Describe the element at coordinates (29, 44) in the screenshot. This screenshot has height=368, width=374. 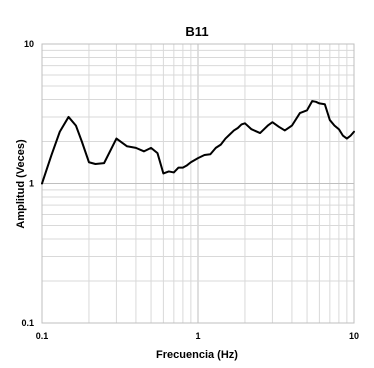
I see `y-tick-label: 10` at that location.